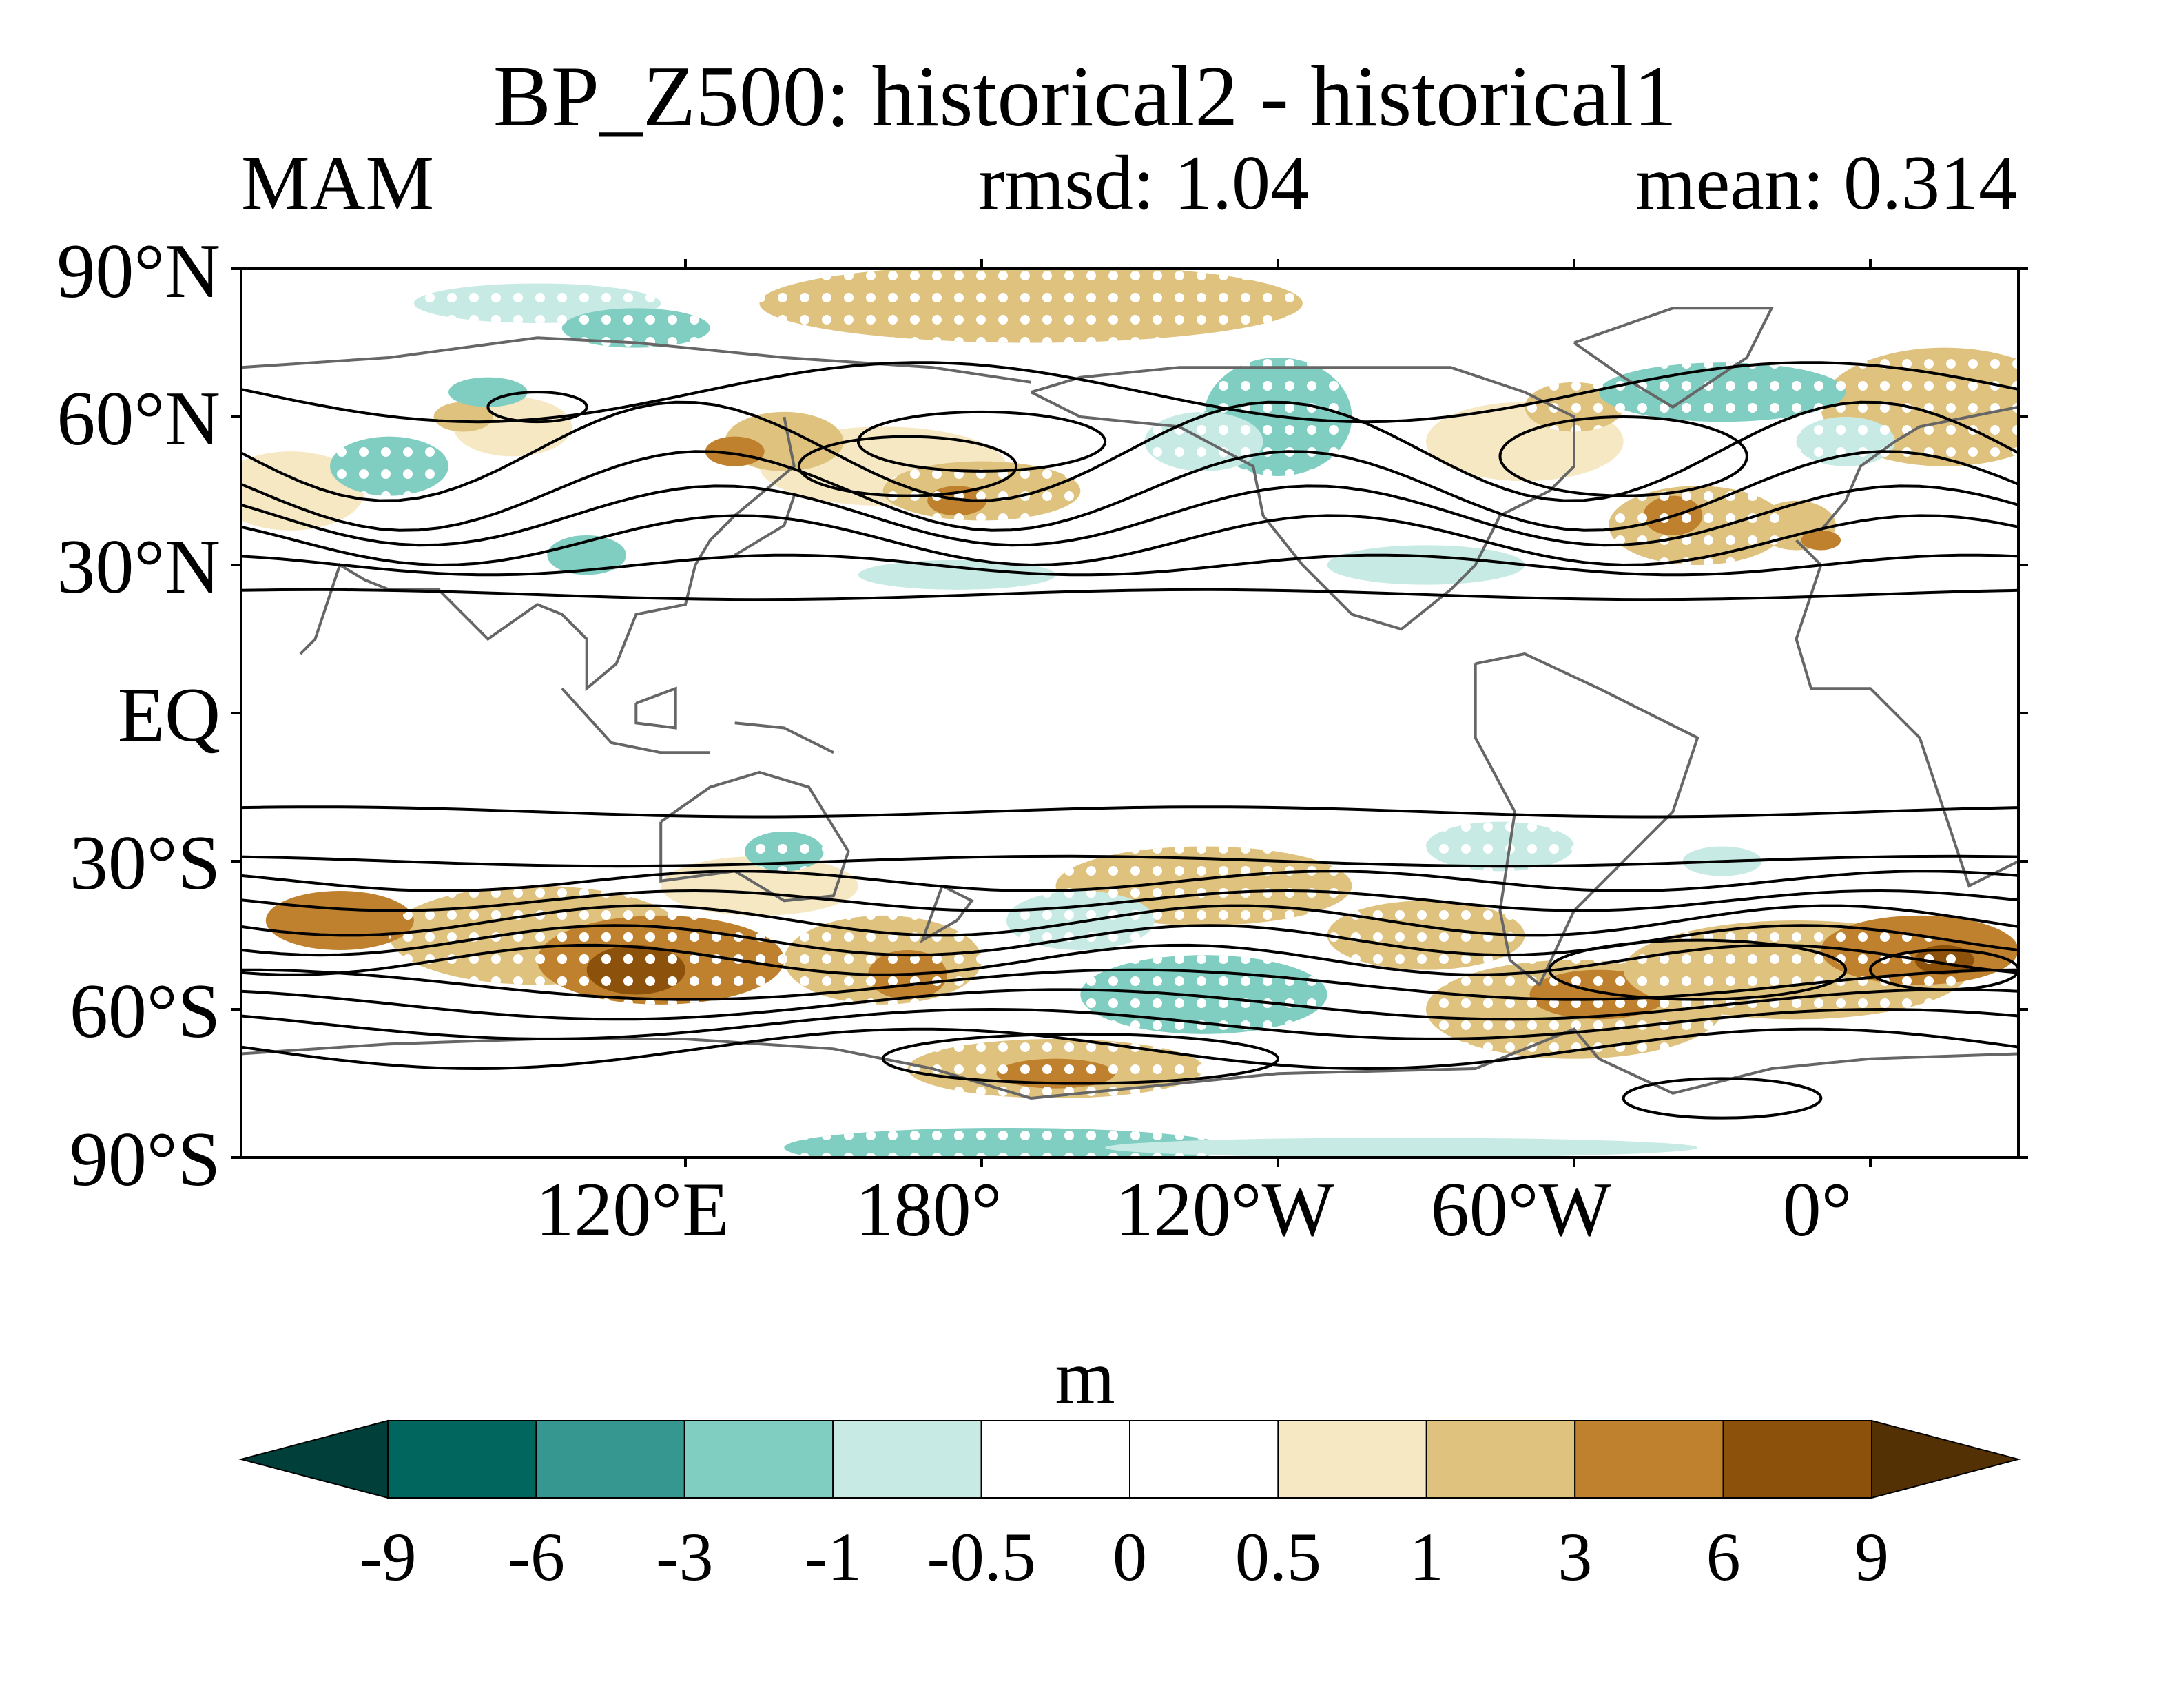 The height and width of the screenshot is (1708, 2170). Describe the element at coordinates (685, 1557) in the screenshot. I see `colorbar-level-label: -3` at that location.